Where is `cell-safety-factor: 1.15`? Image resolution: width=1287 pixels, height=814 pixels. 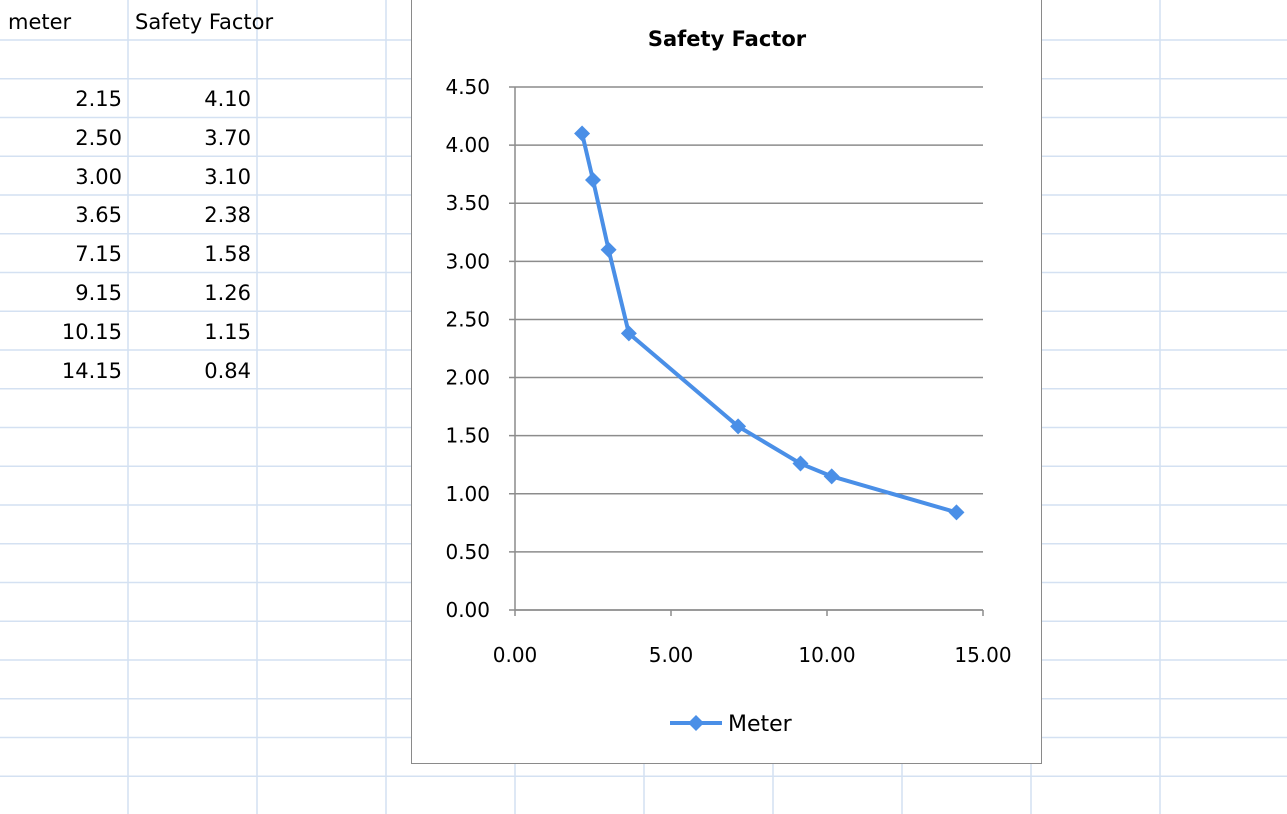
cell-safety-factor: 1.15 is located at coordinates (227, 332).